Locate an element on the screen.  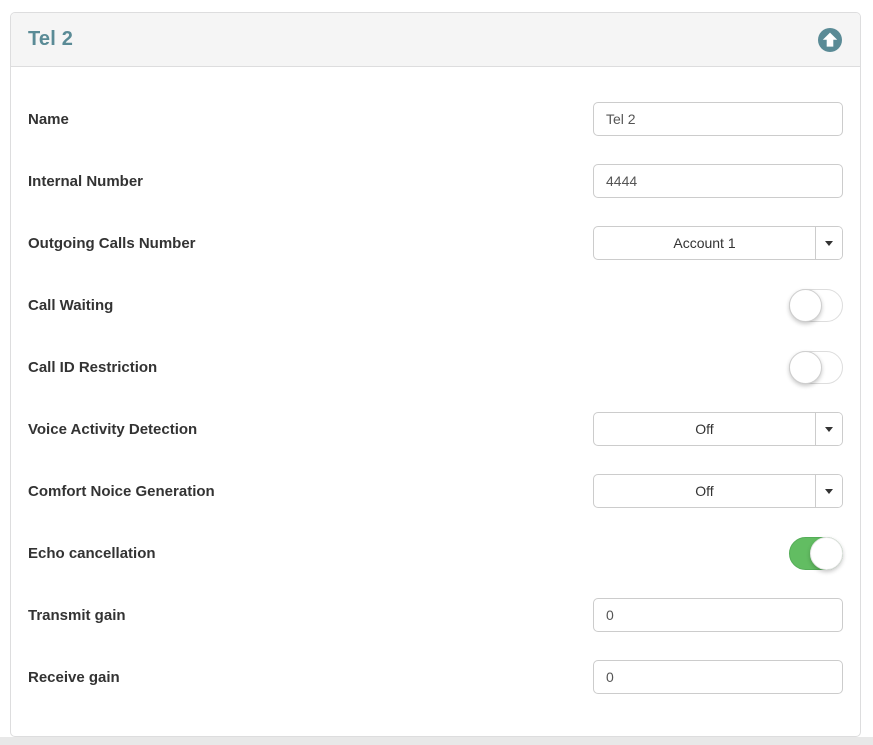
field-row-name: Name is located at coordinates (435, 119).